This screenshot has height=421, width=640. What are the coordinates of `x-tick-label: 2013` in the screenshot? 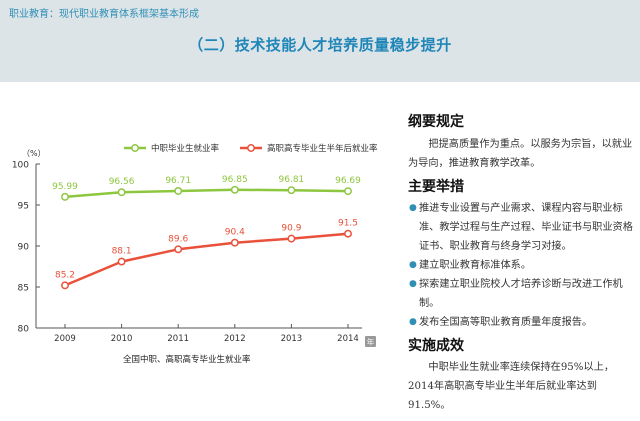 It's located at (292, 339).